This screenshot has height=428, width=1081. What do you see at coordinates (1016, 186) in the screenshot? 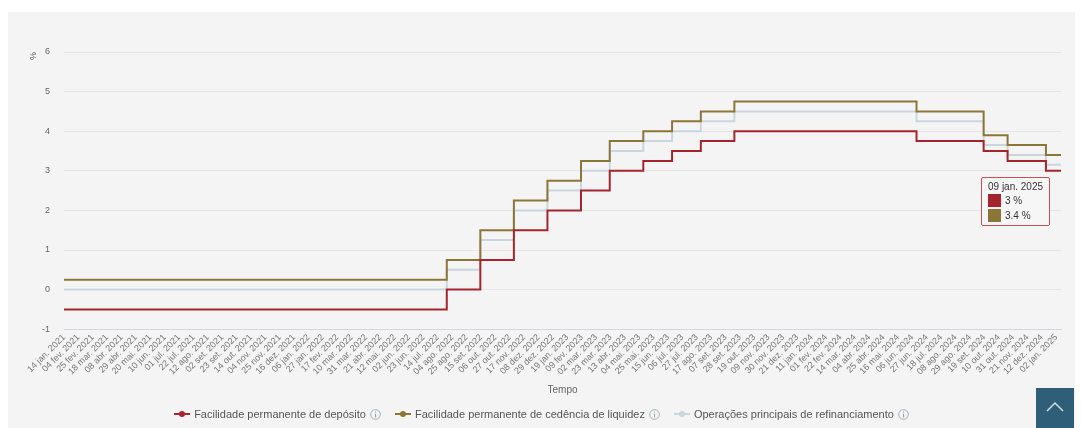
I see `annotation: 09 jan. 2025` at bounding box center [1016, 186].